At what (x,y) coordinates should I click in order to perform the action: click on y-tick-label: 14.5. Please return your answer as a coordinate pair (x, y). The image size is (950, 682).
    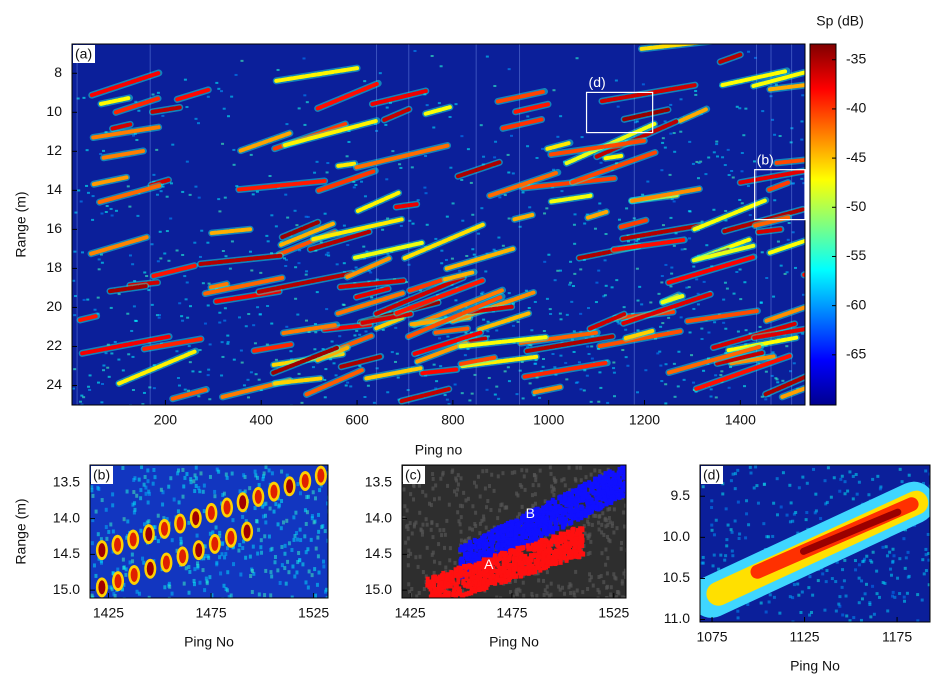
    Looking at the image, I should click on (66, 553).